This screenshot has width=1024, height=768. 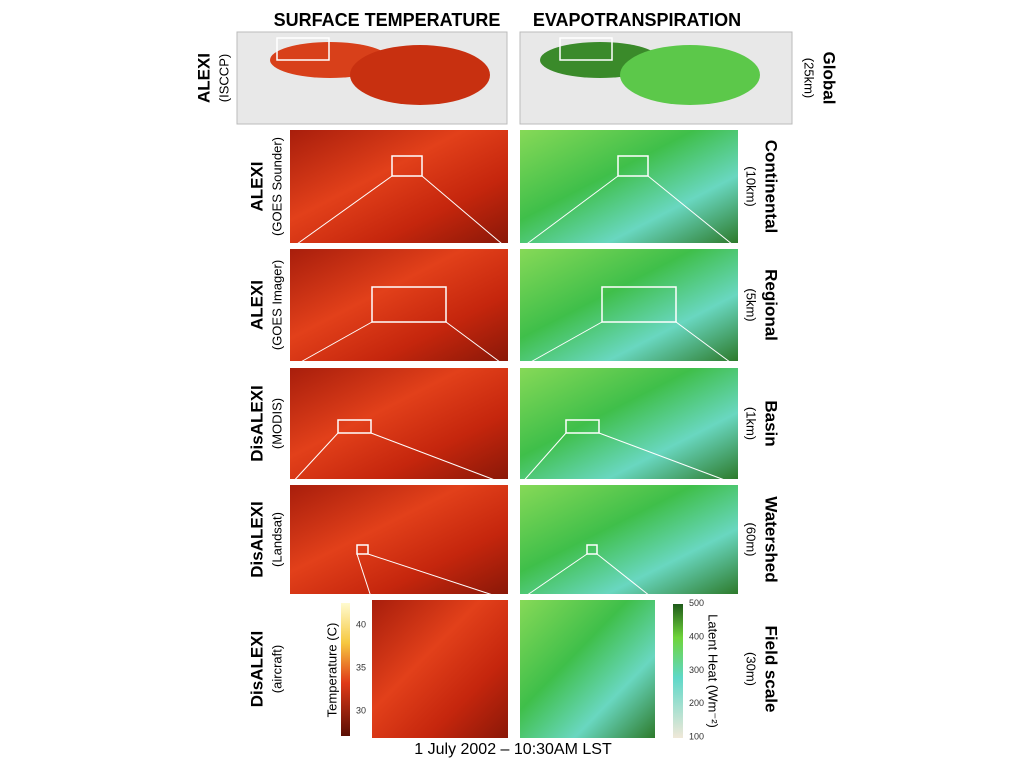 I want to click on colorbar-tick: 200, so click(x=696, y=703).